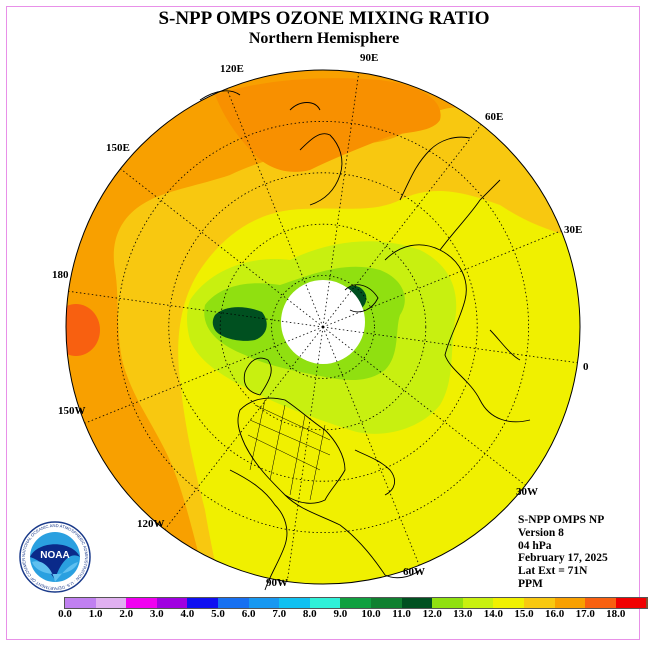 Image resolution: width=648 pixels, height=648 pixels. I want to click on colorbar, so click(356, 603).